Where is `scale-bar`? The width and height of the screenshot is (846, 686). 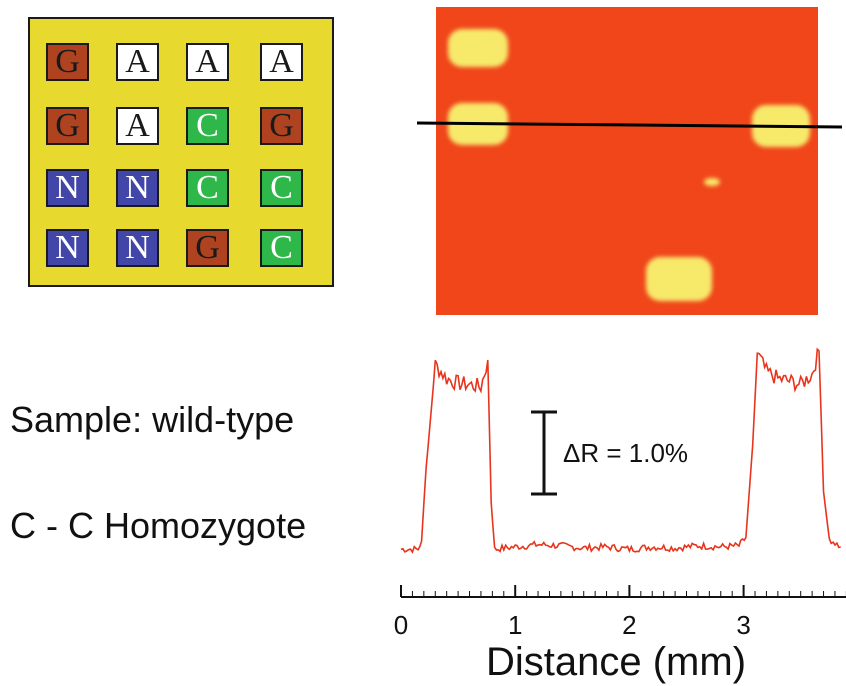
scale-bar is located at coordinates (544, 453).